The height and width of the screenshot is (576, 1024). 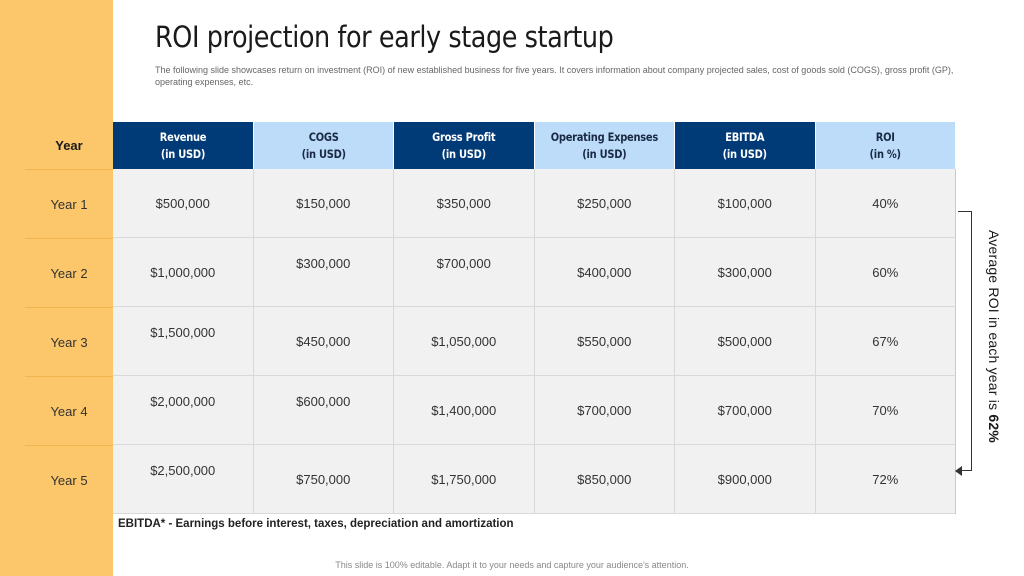 What do you see at coordinates (994, 428) in the screenshot?
I see `average-roi-value: 62%` at bounding box center [994, 428].